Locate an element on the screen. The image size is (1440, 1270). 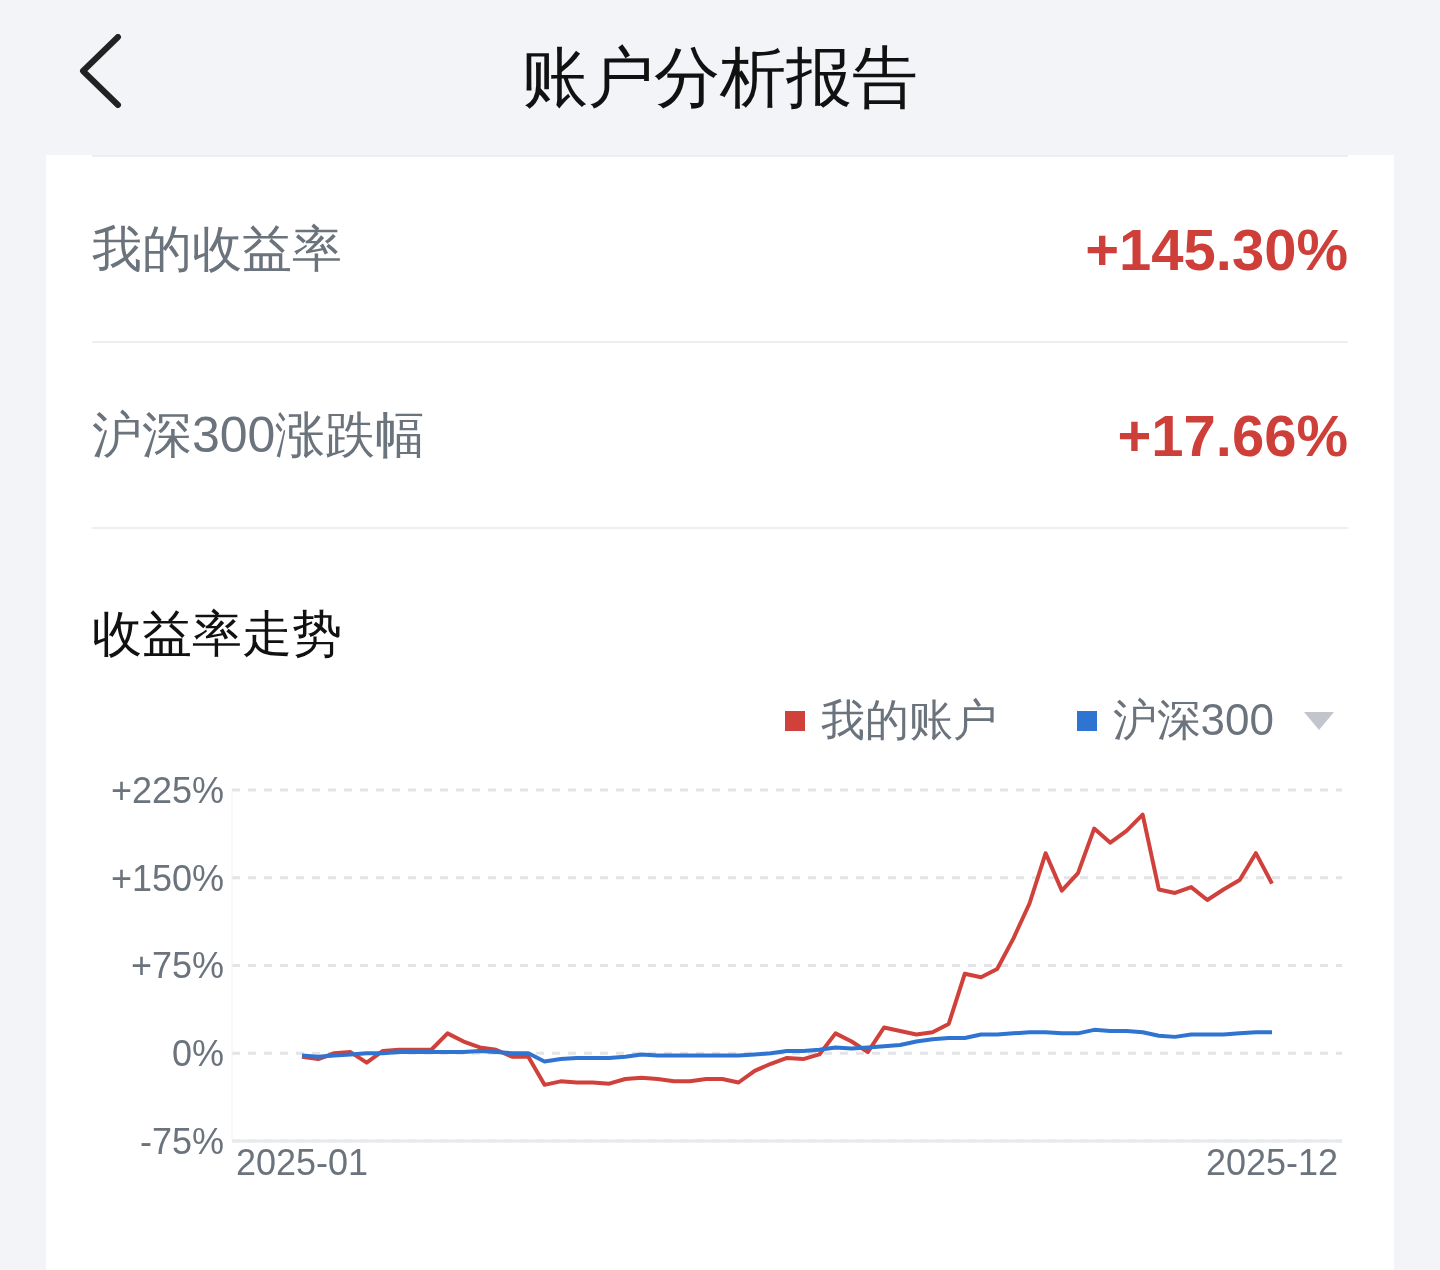
text: +145.30% is located at coordinates (1216, 249).